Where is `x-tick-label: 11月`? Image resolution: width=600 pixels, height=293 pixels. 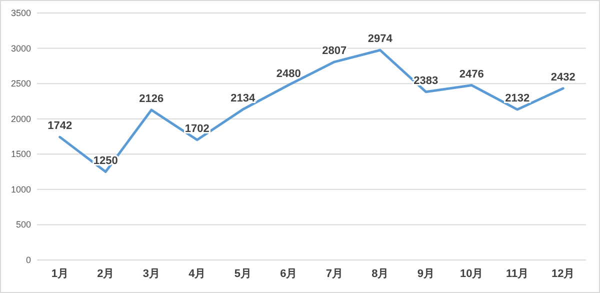 x-tick-label: 11月 is located at coordinates (517, 274).